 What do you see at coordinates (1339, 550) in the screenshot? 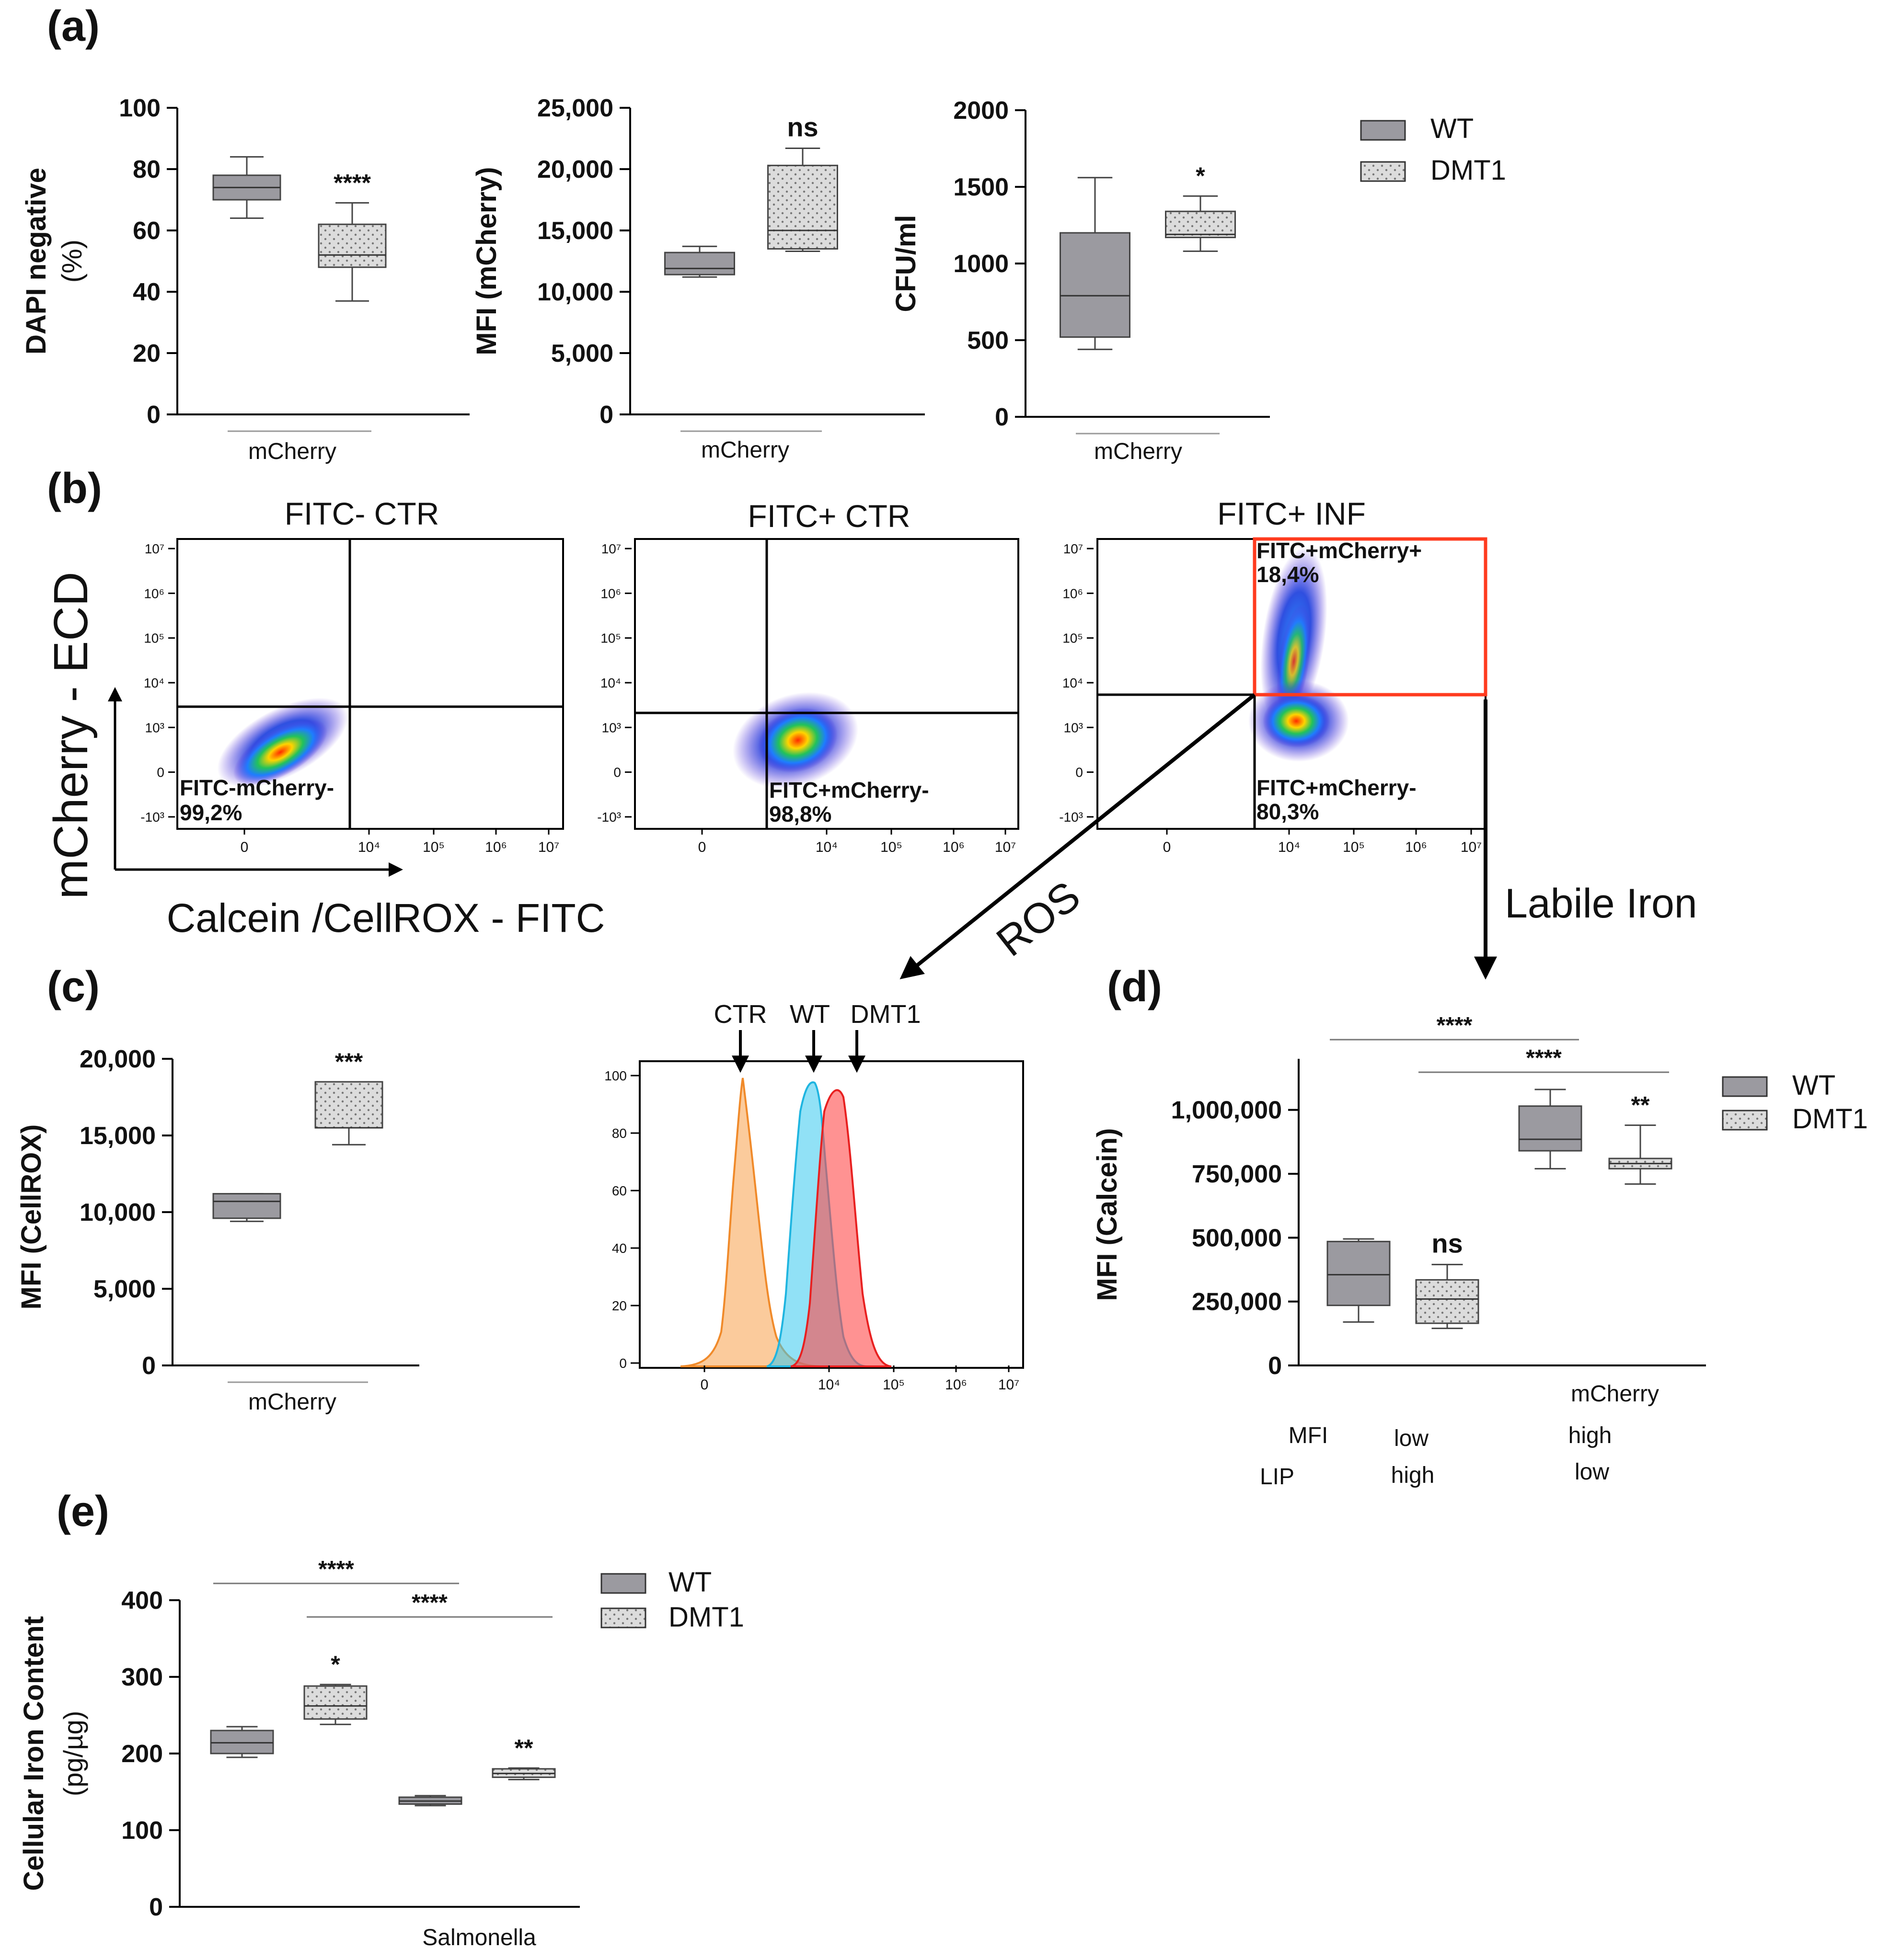
I see `flow-plot-3-gate-name: FITC+mCherry+` at bounding box center [1339, 550].